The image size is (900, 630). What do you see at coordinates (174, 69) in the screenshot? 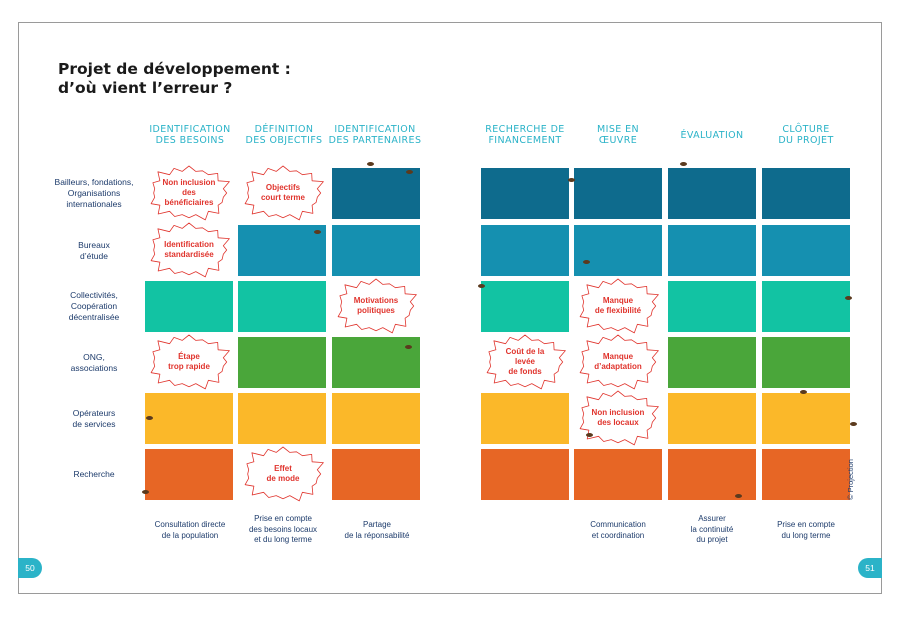
I see `title-line-1: Projet de développement :` at bounding box center [174, 69].